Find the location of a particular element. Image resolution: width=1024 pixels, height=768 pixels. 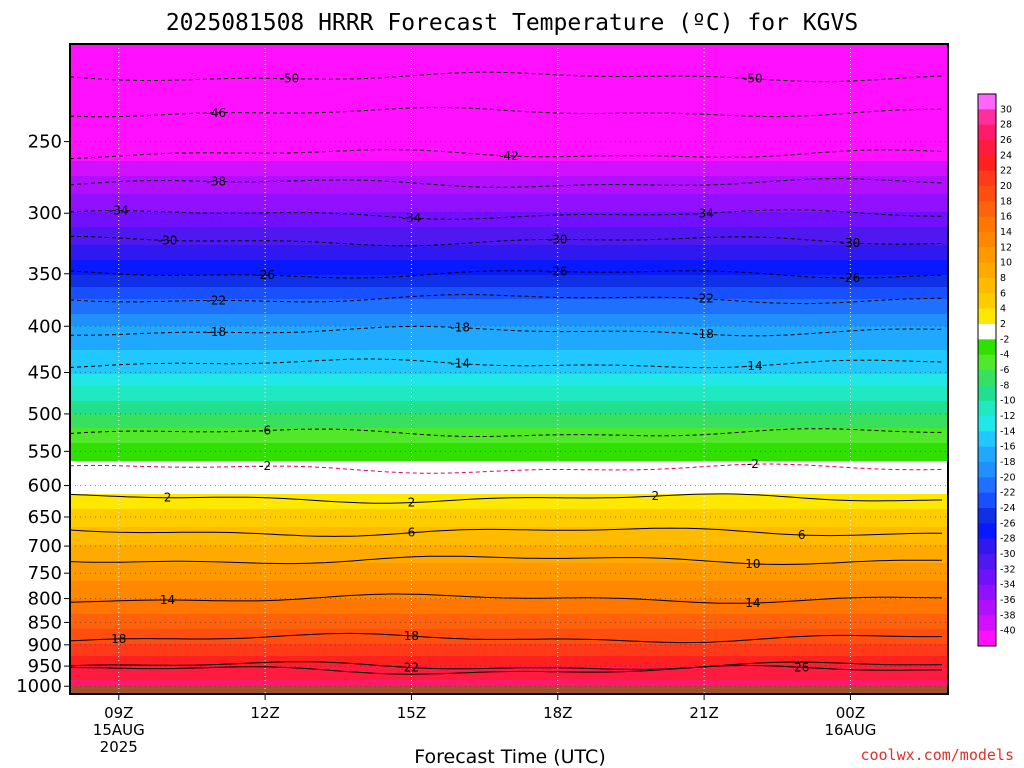

colorbar-label: -10 is located at coordinates (1008, 401).